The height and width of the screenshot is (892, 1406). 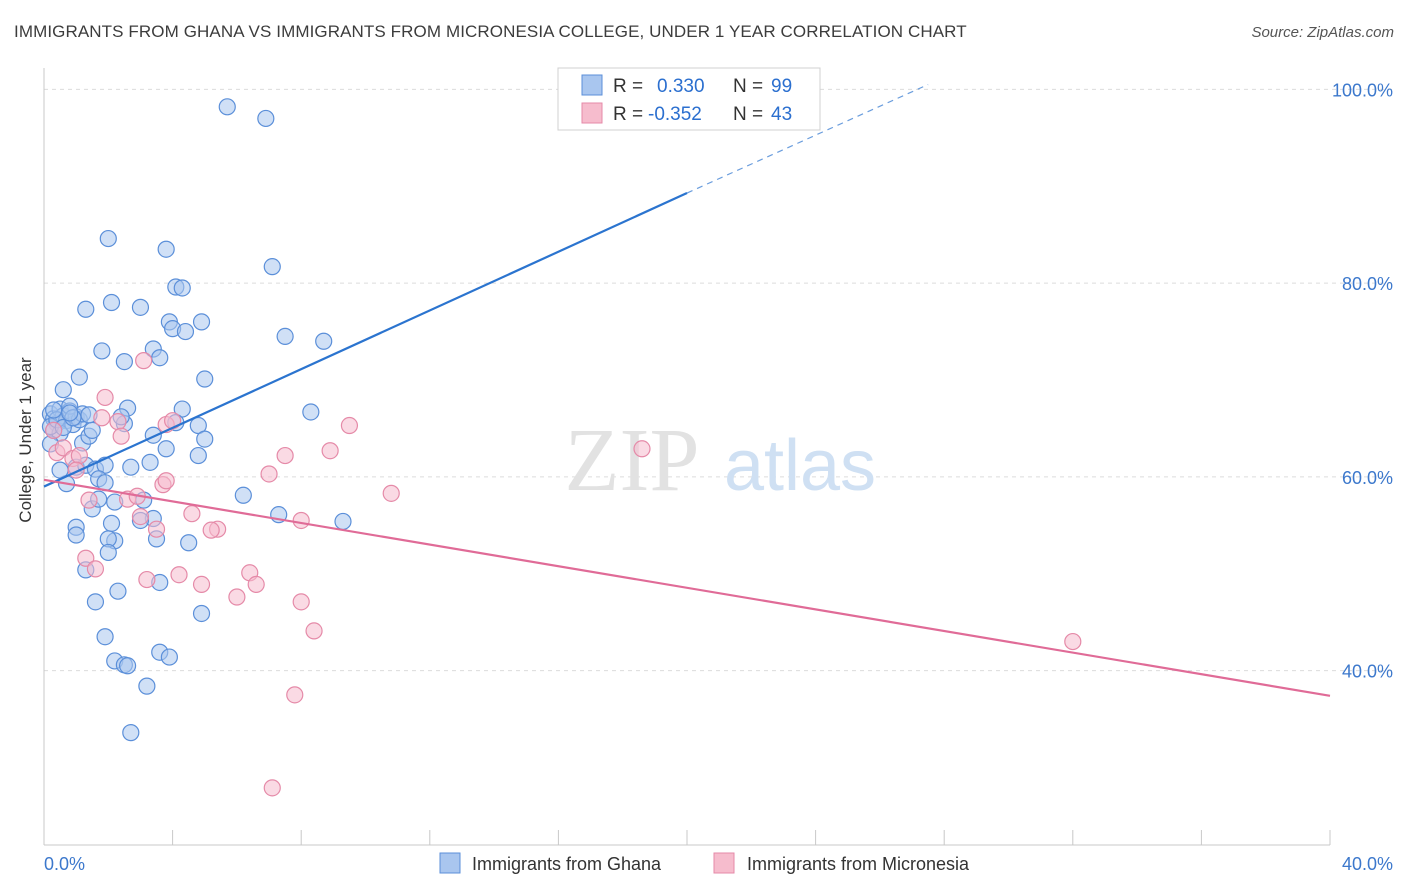 I want to click on correlation-legend: R = 0.330 N = 99 R = -0.352 N = 43, so click(x=689, y=99).